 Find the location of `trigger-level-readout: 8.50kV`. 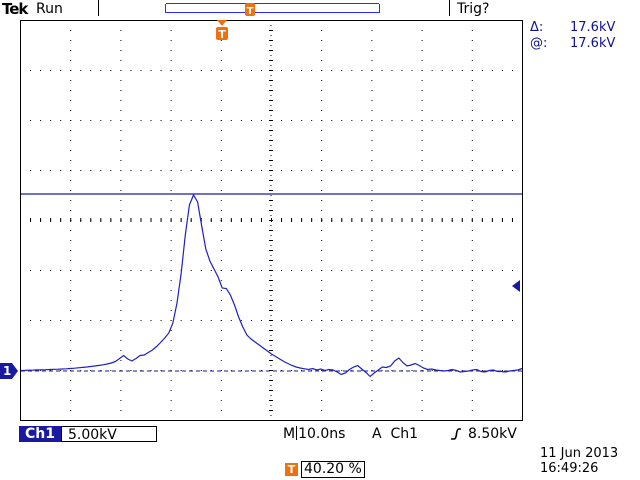

trigger-level-readout: 8.50kV is located at coordinates (492, 434).